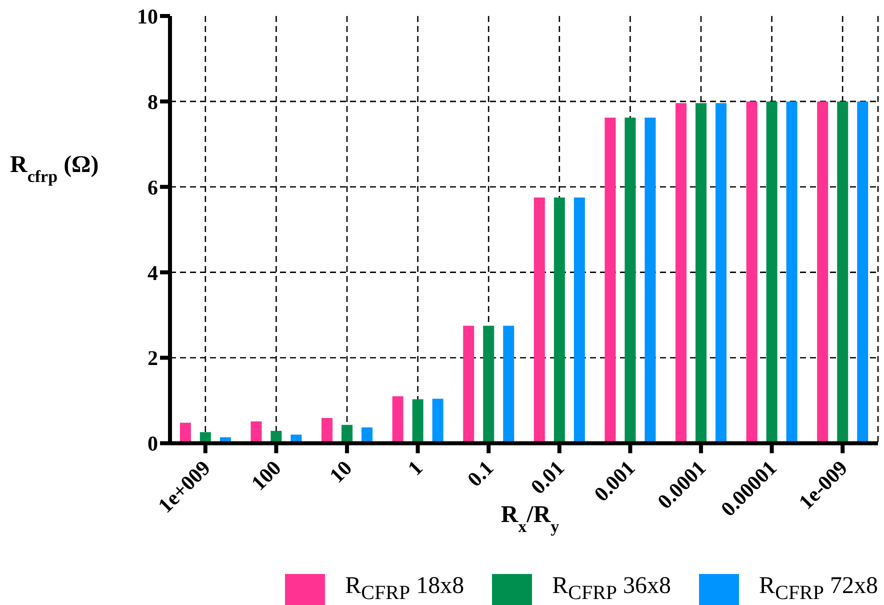 The image size is (884, 605). I want to click on x-axis-title: R$_{x}$/R$_{y}$, so click(530, 519).